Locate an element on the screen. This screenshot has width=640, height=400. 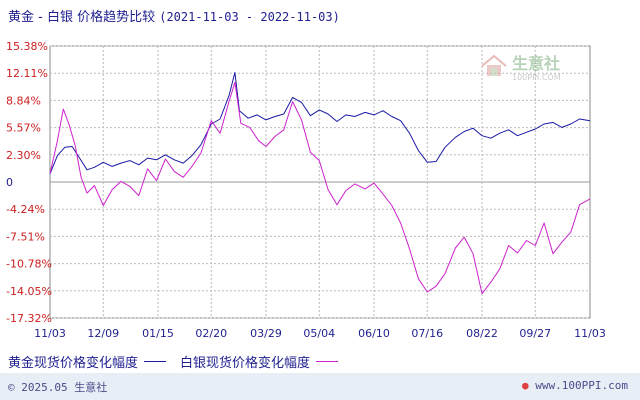
x-tick-label: 07/16 is located at coordinates (427, 333).